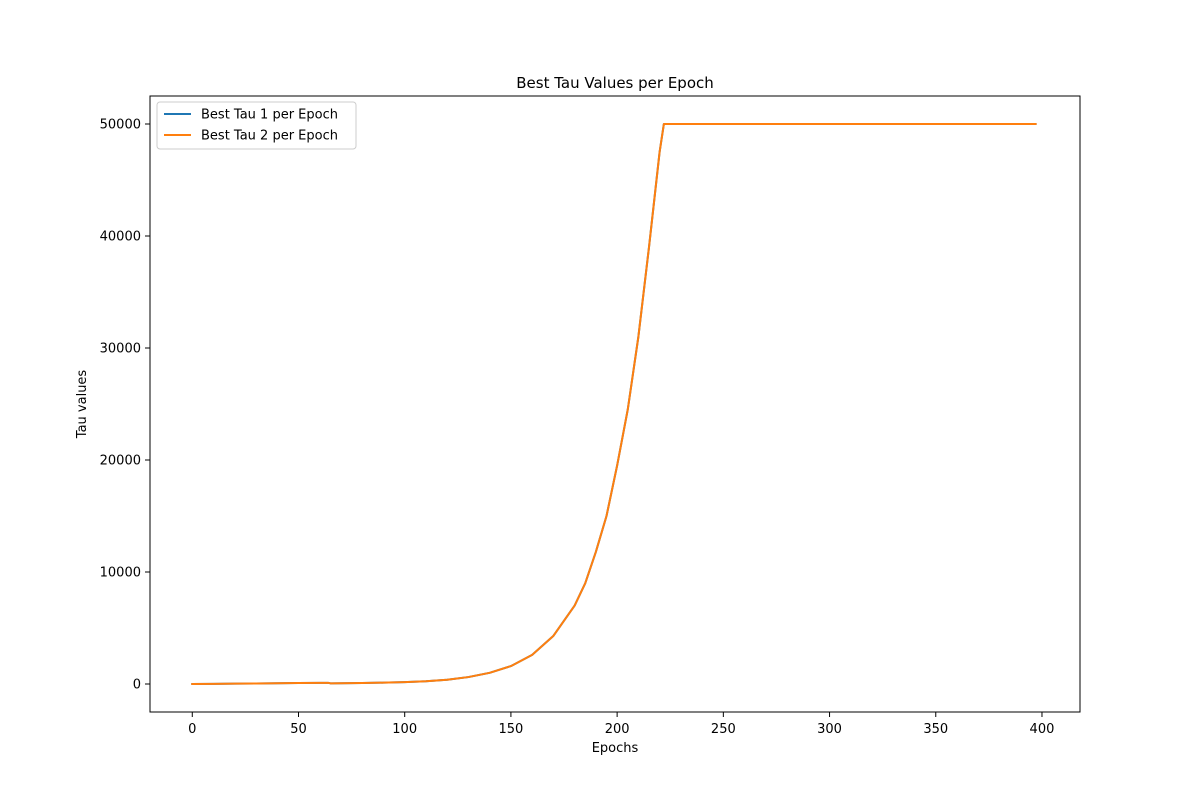 The image size is (1200, 800). Describe the element at coordinates (510, 729) in the screenshot. I see `x-tick-label: 150` at that location.